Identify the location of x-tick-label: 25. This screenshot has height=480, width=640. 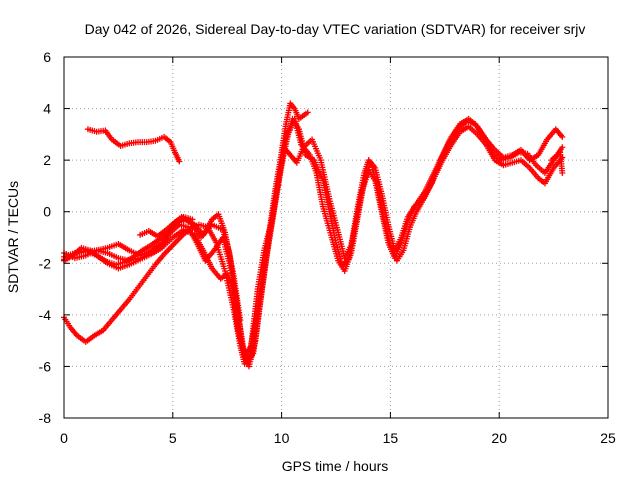
(608, 438).